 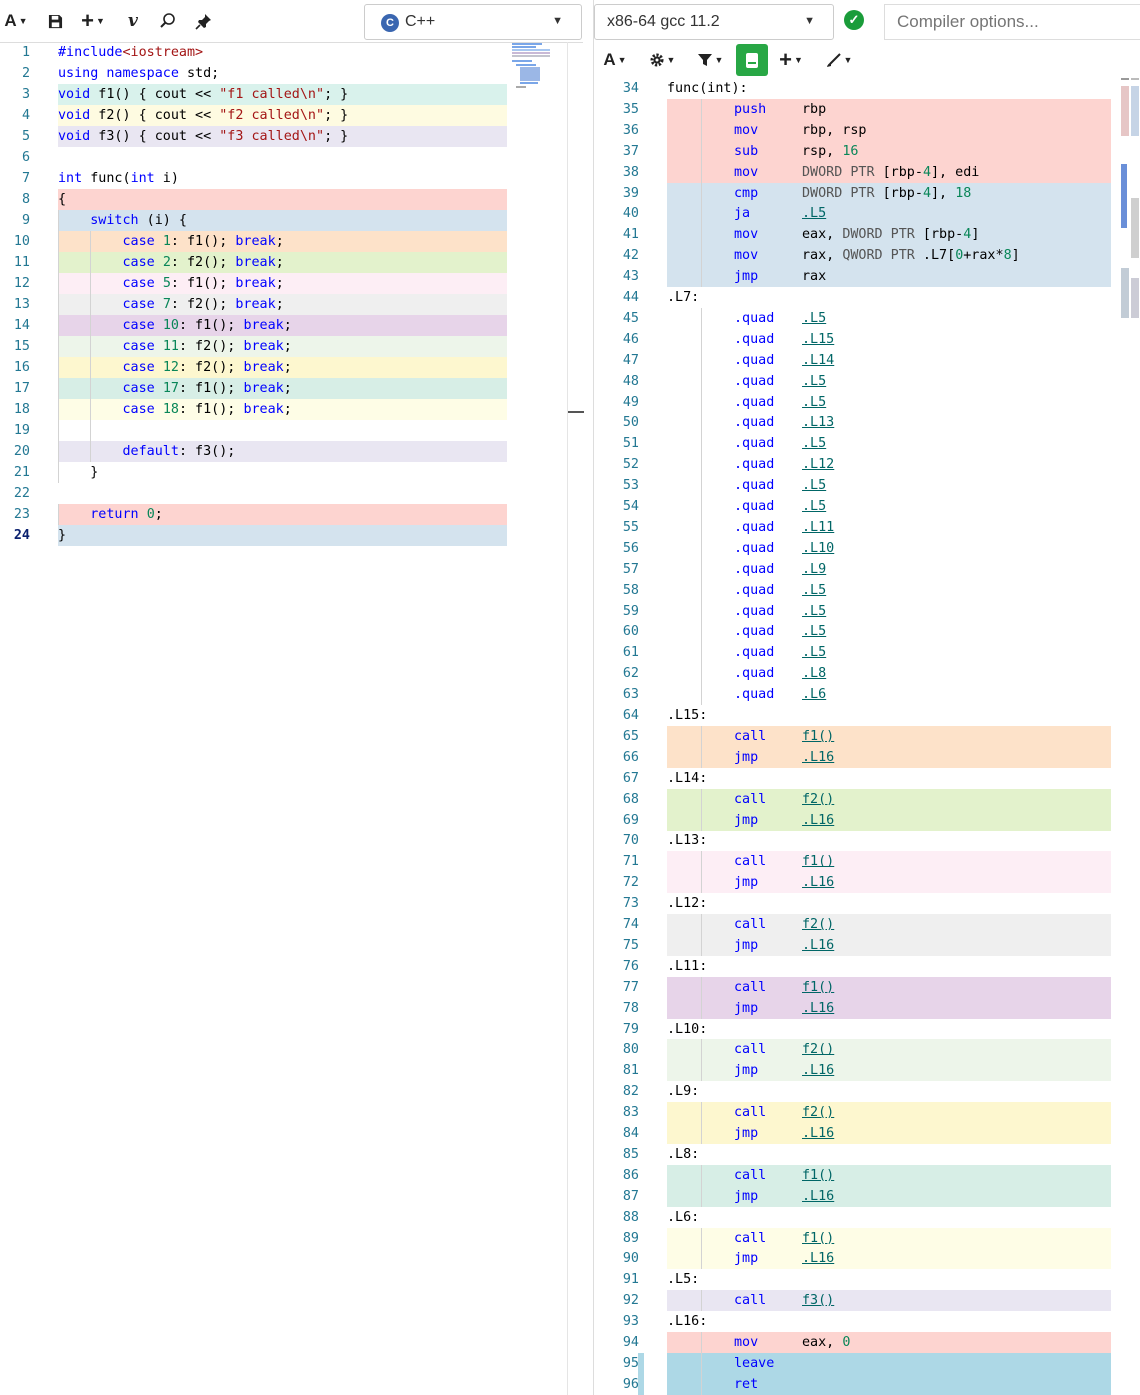 What do you see at coordinates (714, 22) in the screenshot?
I see `compiler-select: x86-64 gcc 11.2 ▼` at bounding box center [714, 22].